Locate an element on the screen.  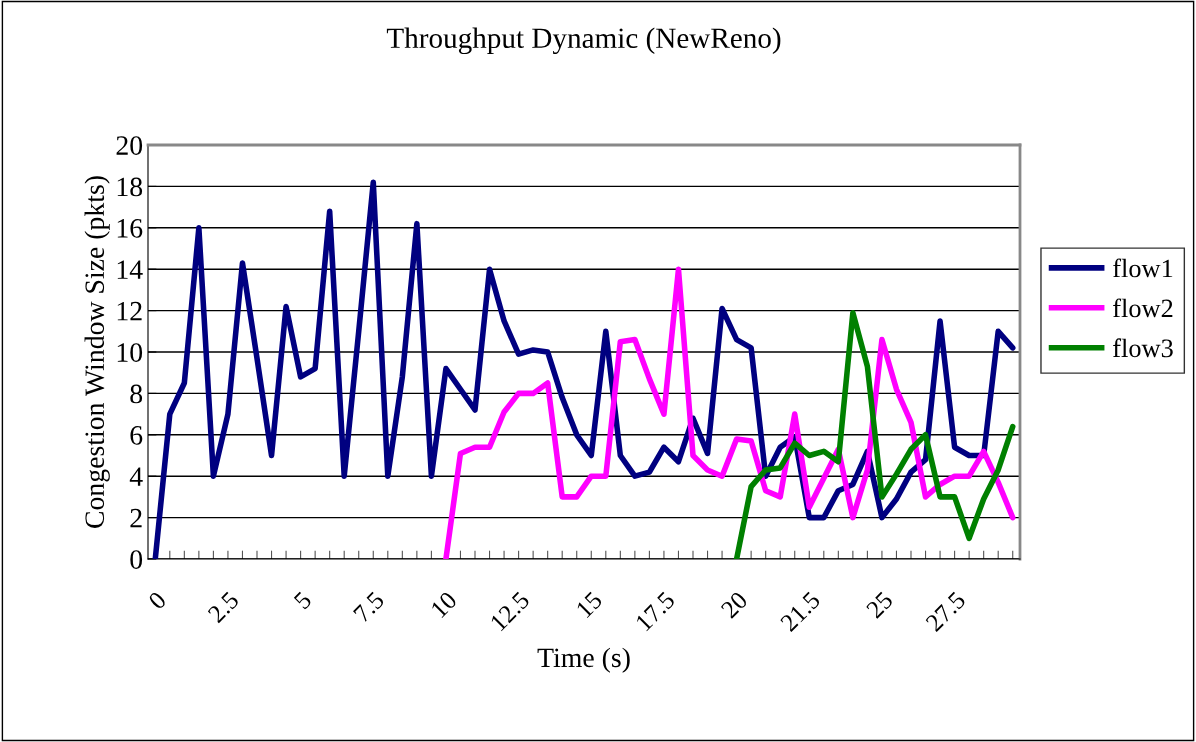
x-tick-label: 17.5 is located at coordinates (655, 611).